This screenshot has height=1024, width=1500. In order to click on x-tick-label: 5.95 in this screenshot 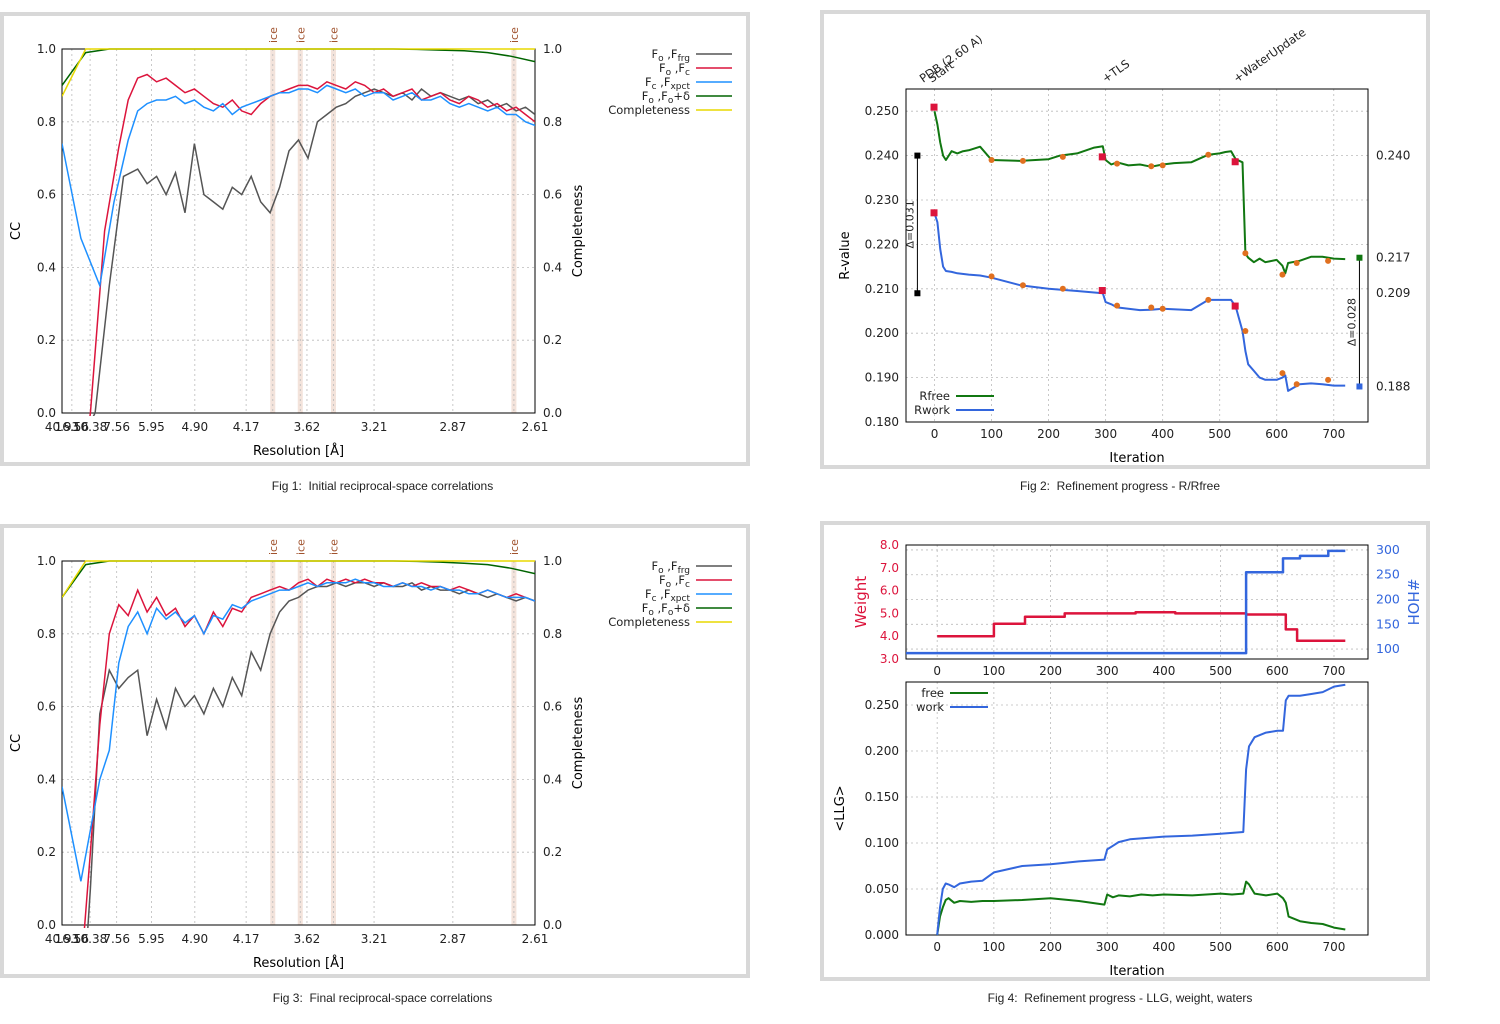, I will do `click(151, 427)`.